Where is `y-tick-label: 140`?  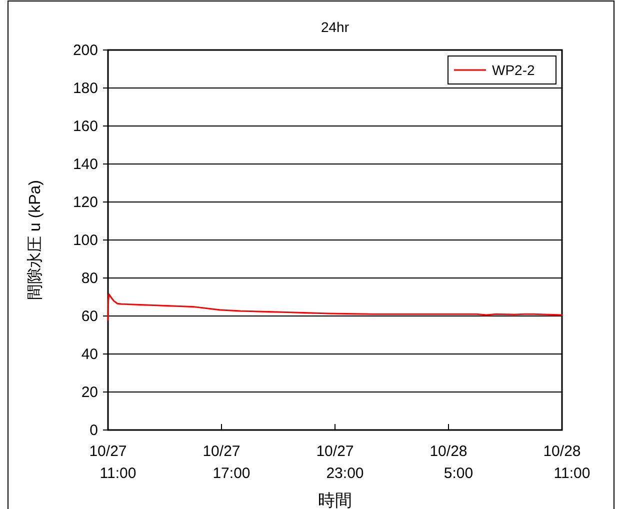
y-tick-label: 140 is located at coordinates (85, 164).